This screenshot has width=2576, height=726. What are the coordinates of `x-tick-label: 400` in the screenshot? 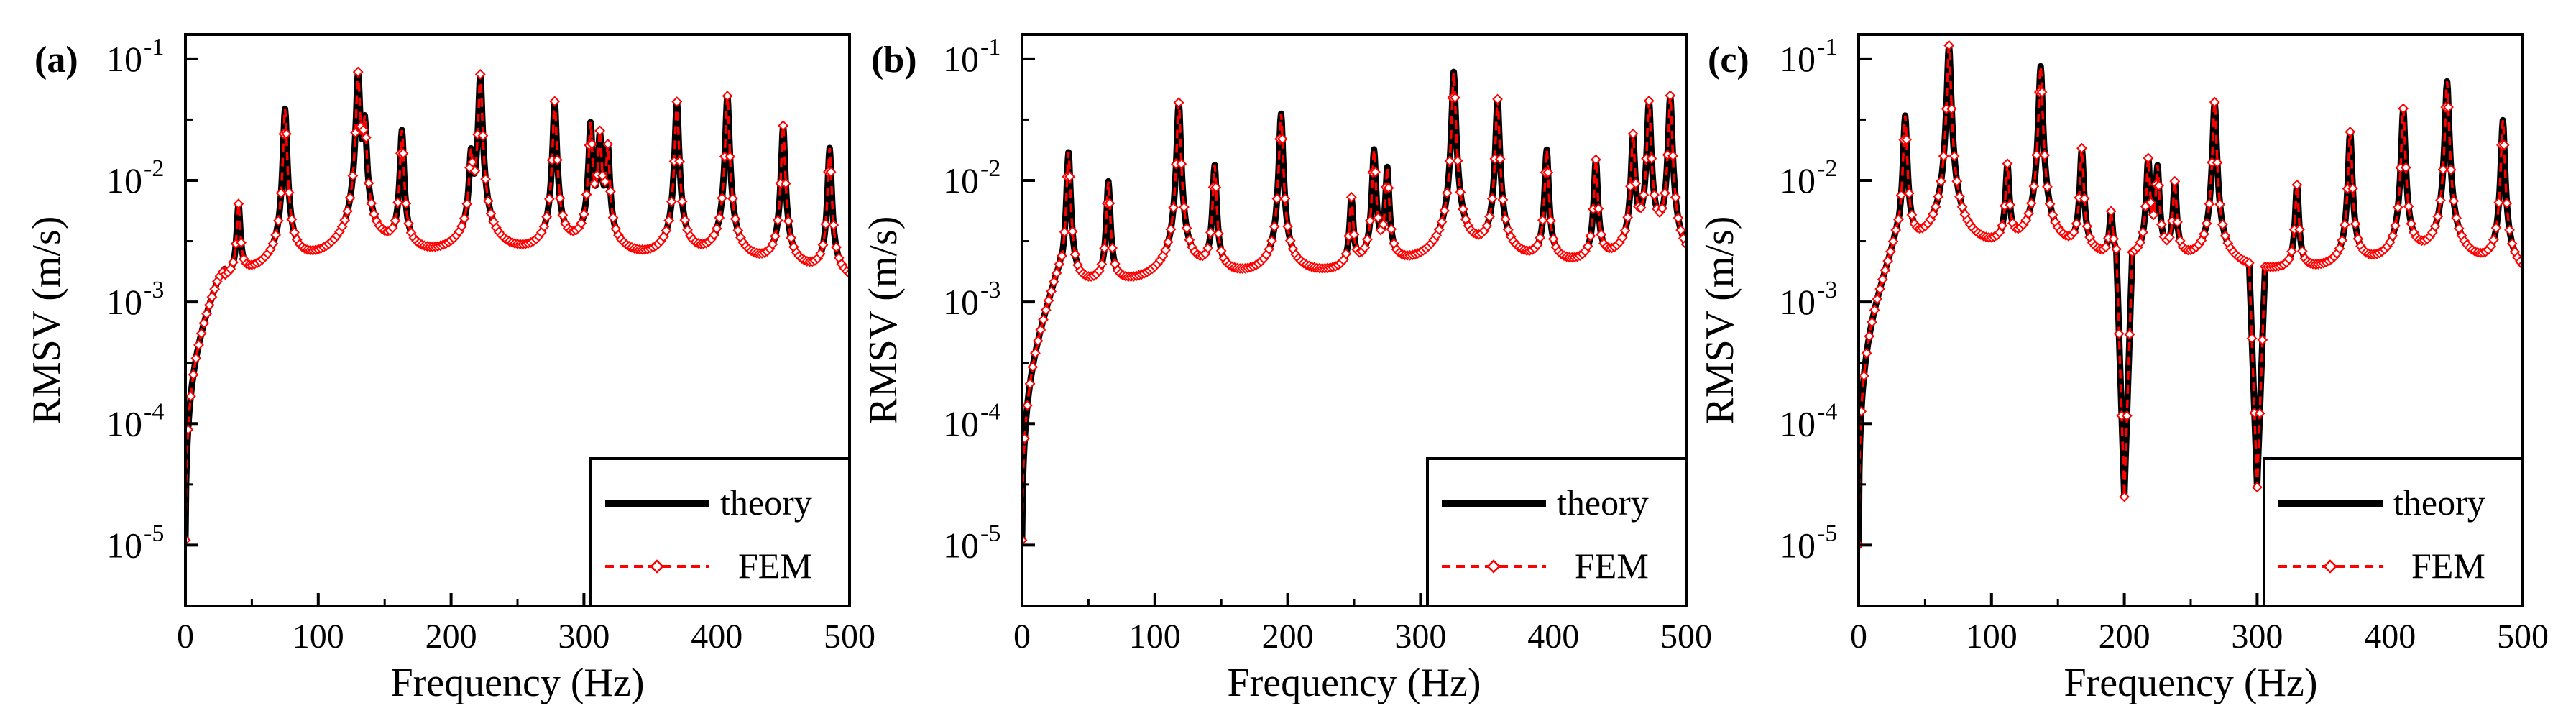 It's located at (1553, 636).